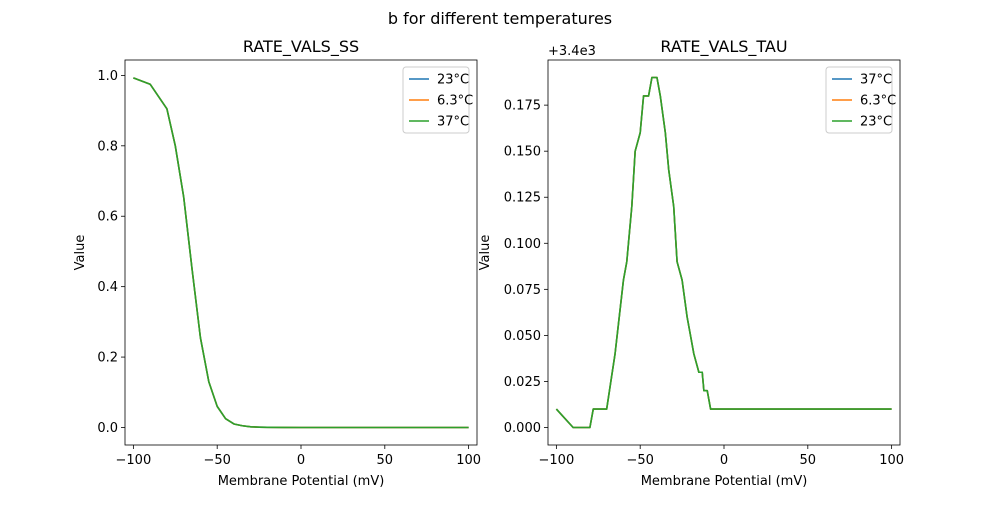 The height and width of the screenshot is (505, 1000). What do you see at coordinates (500, 18) in the screenshot?
I see `figure-suptitle: b for different temperatures` at bounding box center [500, 18].